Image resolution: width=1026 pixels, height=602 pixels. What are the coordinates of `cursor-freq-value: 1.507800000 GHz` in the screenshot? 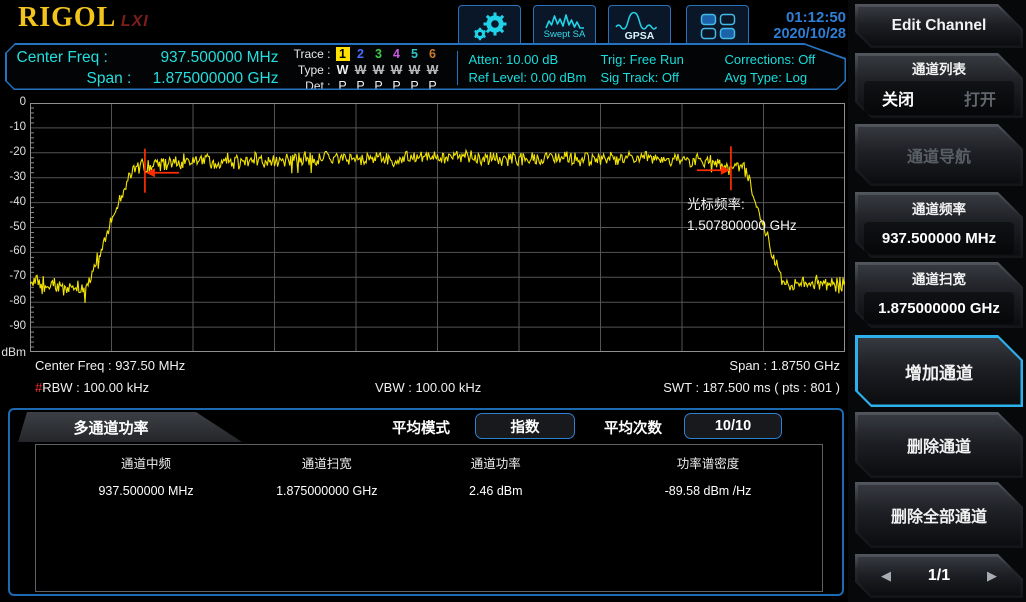 It's located at (742, 225).